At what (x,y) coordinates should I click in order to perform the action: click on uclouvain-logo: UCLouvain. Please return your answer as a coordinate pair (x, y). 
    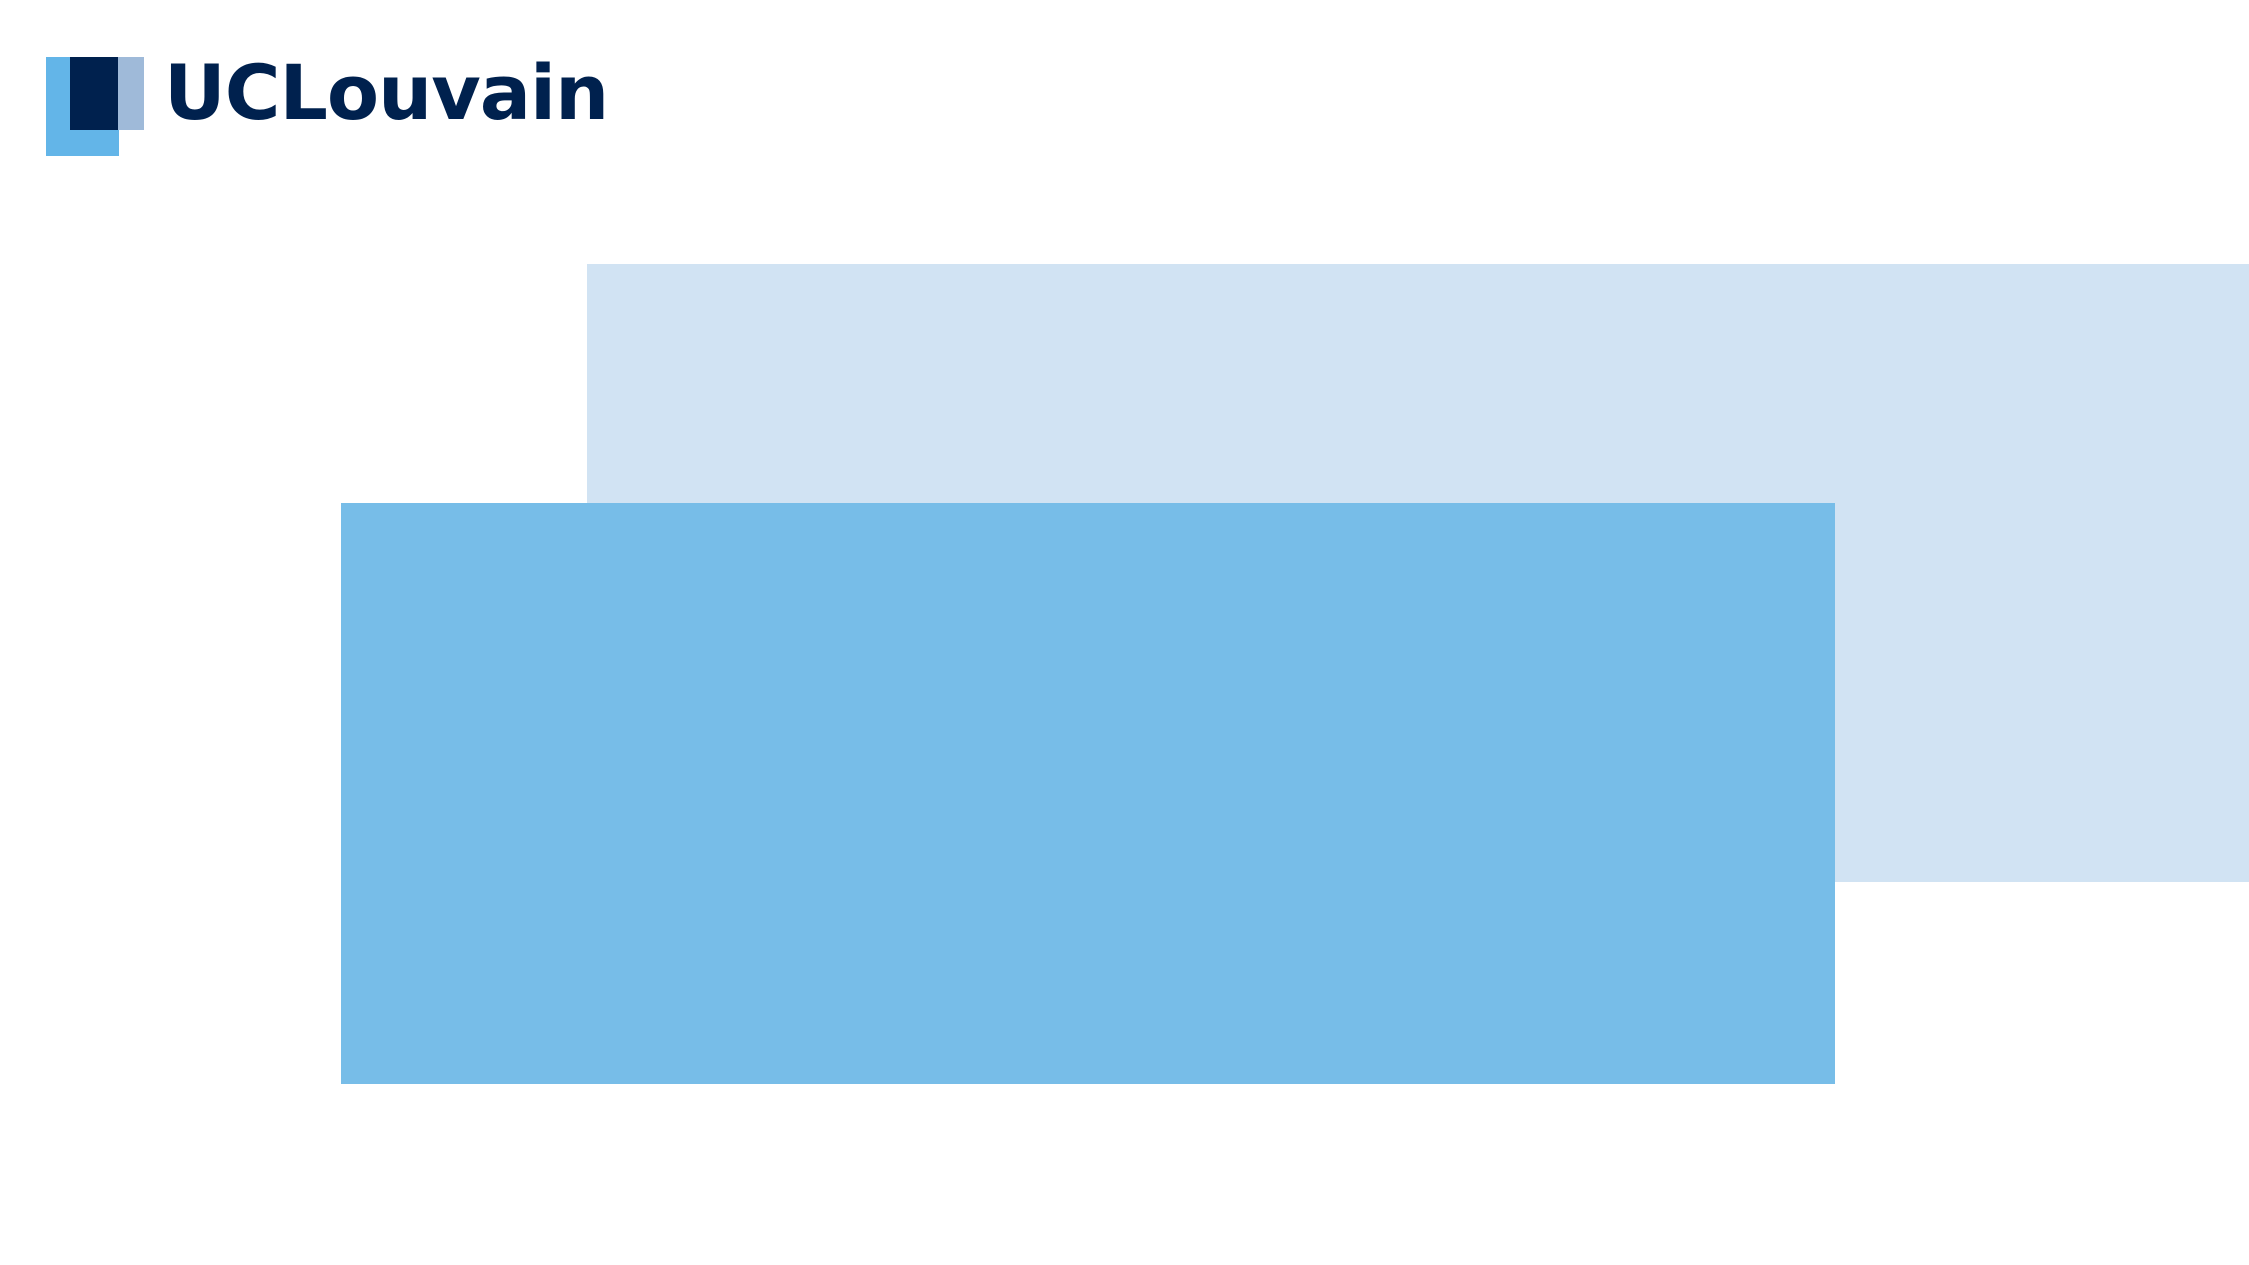
    Looking at the image, I should click on (327, 102).